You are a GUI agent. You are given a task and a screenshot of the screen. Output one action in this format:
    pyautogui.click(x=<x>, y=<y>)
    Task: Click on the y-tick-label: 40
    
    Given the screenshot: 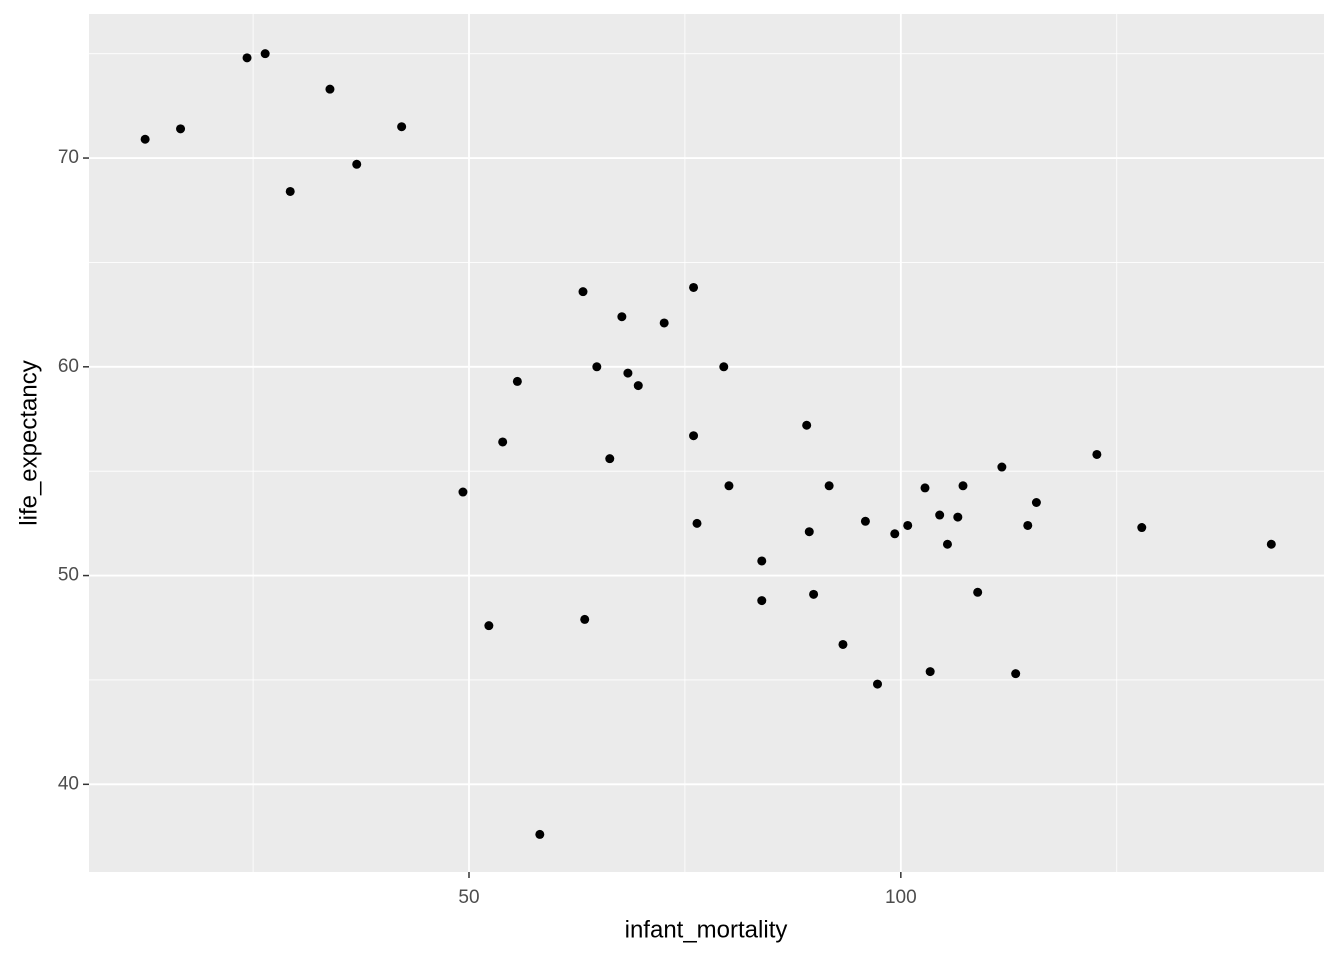 What is the action you would take?
    pyautogui.click(x=68, y=783)
    